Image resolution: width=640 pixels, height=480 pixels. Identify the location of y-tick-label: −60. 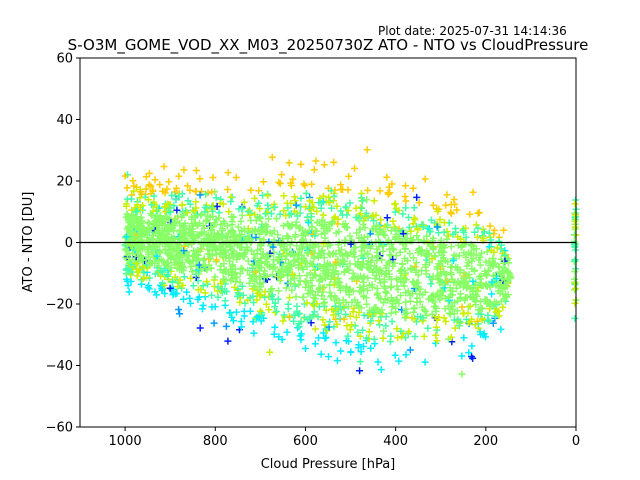
(59, 428).